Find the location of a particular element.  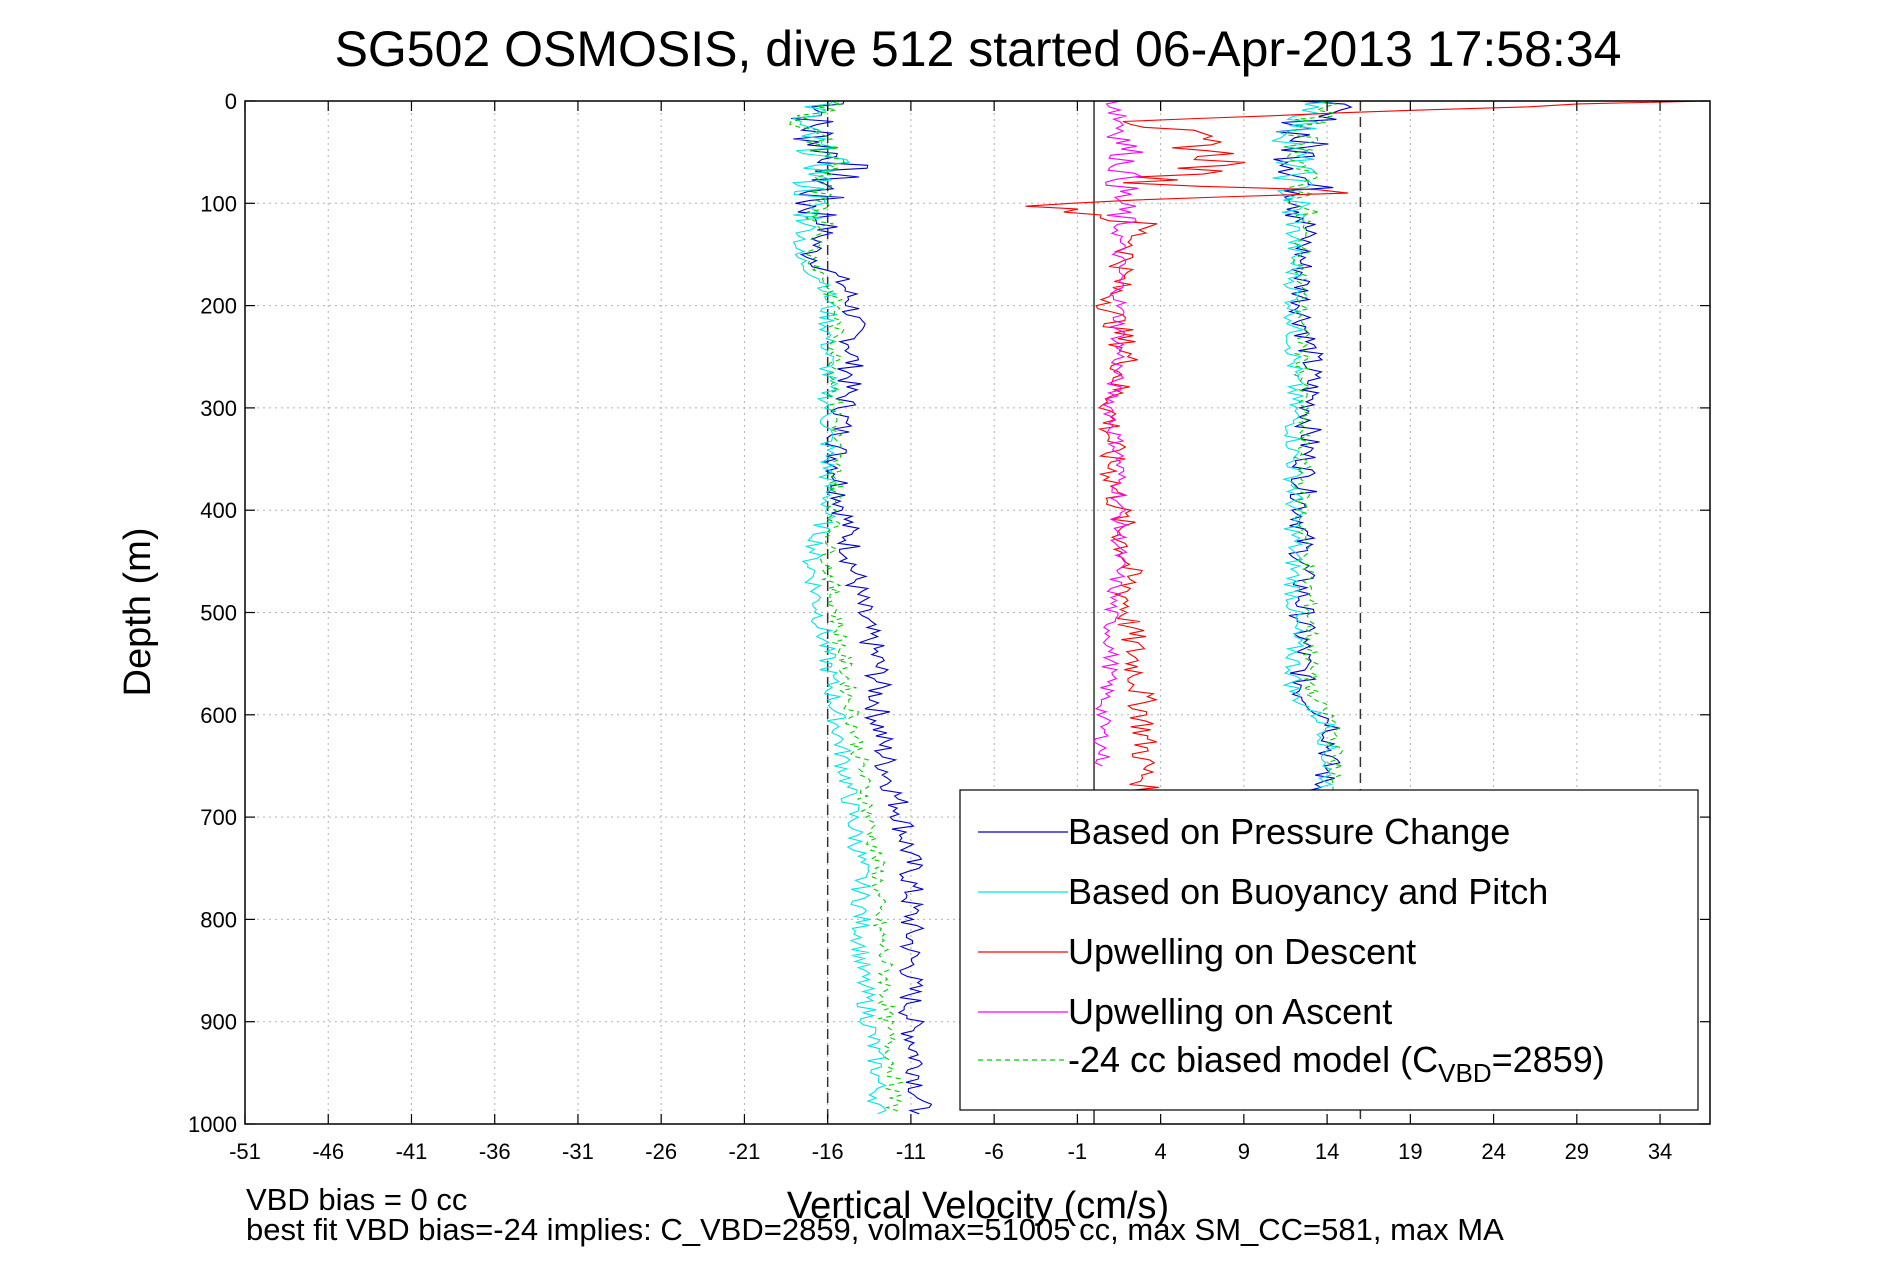

x-axis-label: Vertical Velocity (cm/s) is located at coordinates (978, 1206).